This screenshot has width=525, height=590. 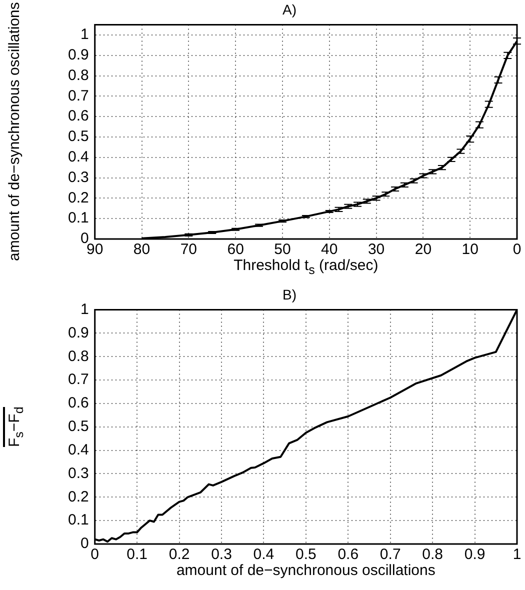 I want to click on x-tick-label: 0.4, so click(x=263, y=555).